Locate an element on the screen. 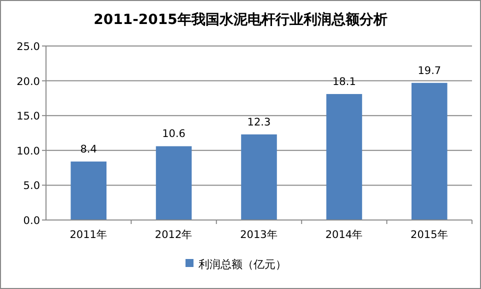  data-label: 12.3 is located at coordinates (259, 122).